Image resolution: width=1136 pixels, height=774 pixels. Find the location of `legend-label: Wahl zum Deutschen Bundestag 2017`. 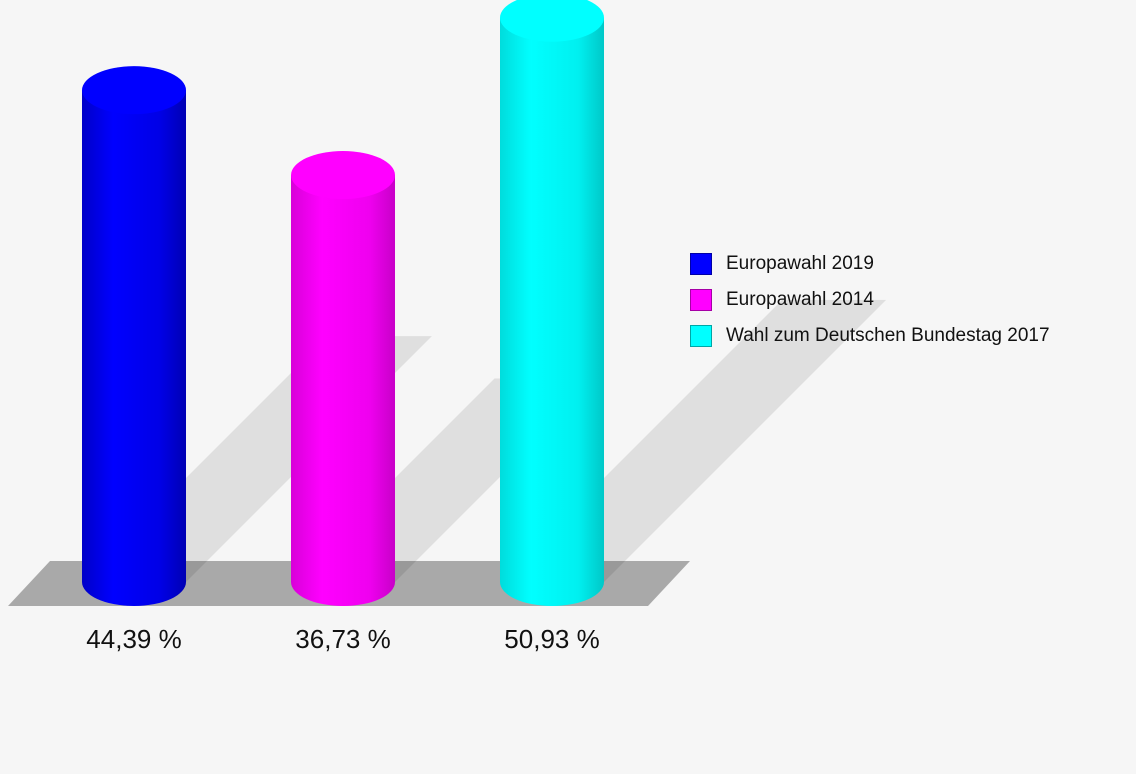

legend-label: Wahl zum Deutschen Bundestag 2017 is located at coordinates (888, 335).